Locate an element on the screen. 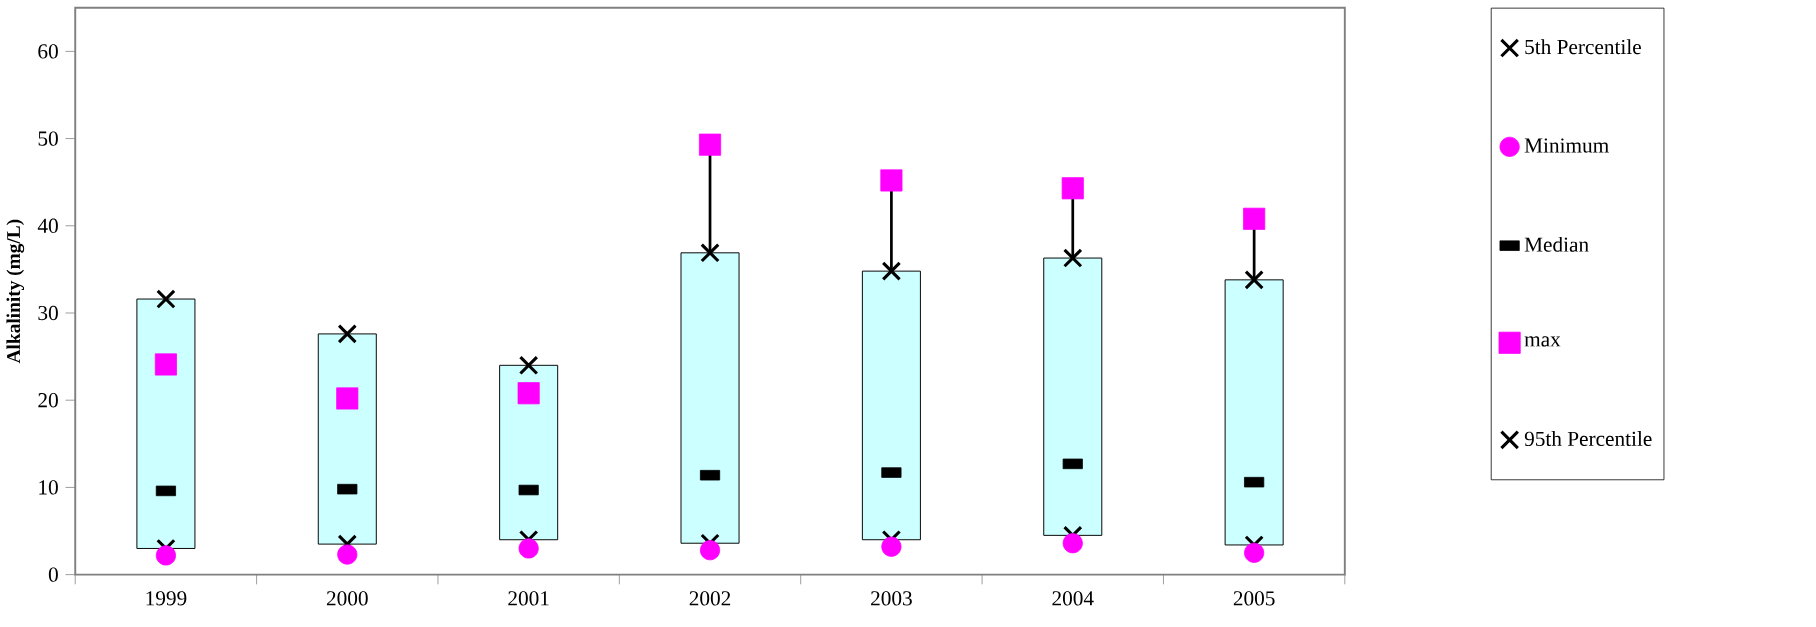 The image size is (1816, 627). legend-label: Median is located at coordinates (1556, 244).